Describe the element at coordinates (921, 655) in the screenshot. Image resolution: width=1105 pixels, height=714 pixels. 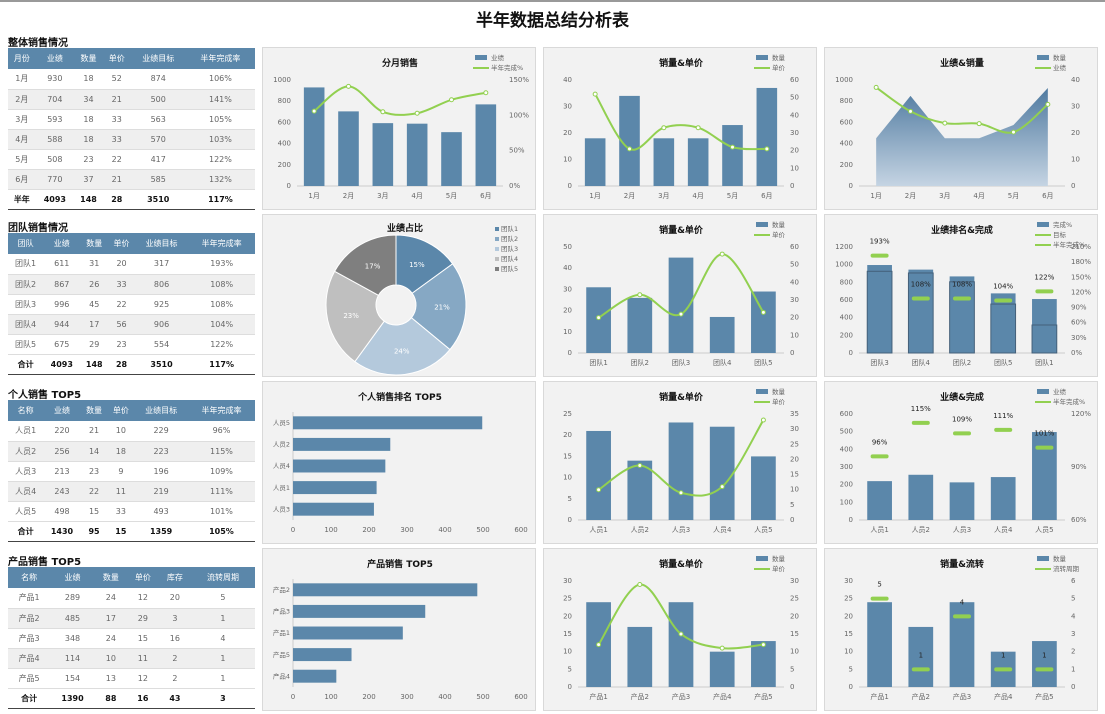
I see `svg-text: 1` at that location.